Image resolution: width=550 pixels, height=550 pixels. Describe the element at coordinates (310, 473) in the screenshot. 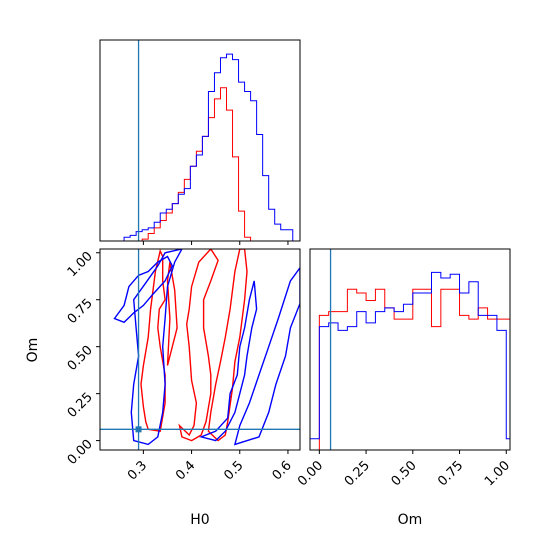

I see `x-tick-label-om: 0.00` at that location.